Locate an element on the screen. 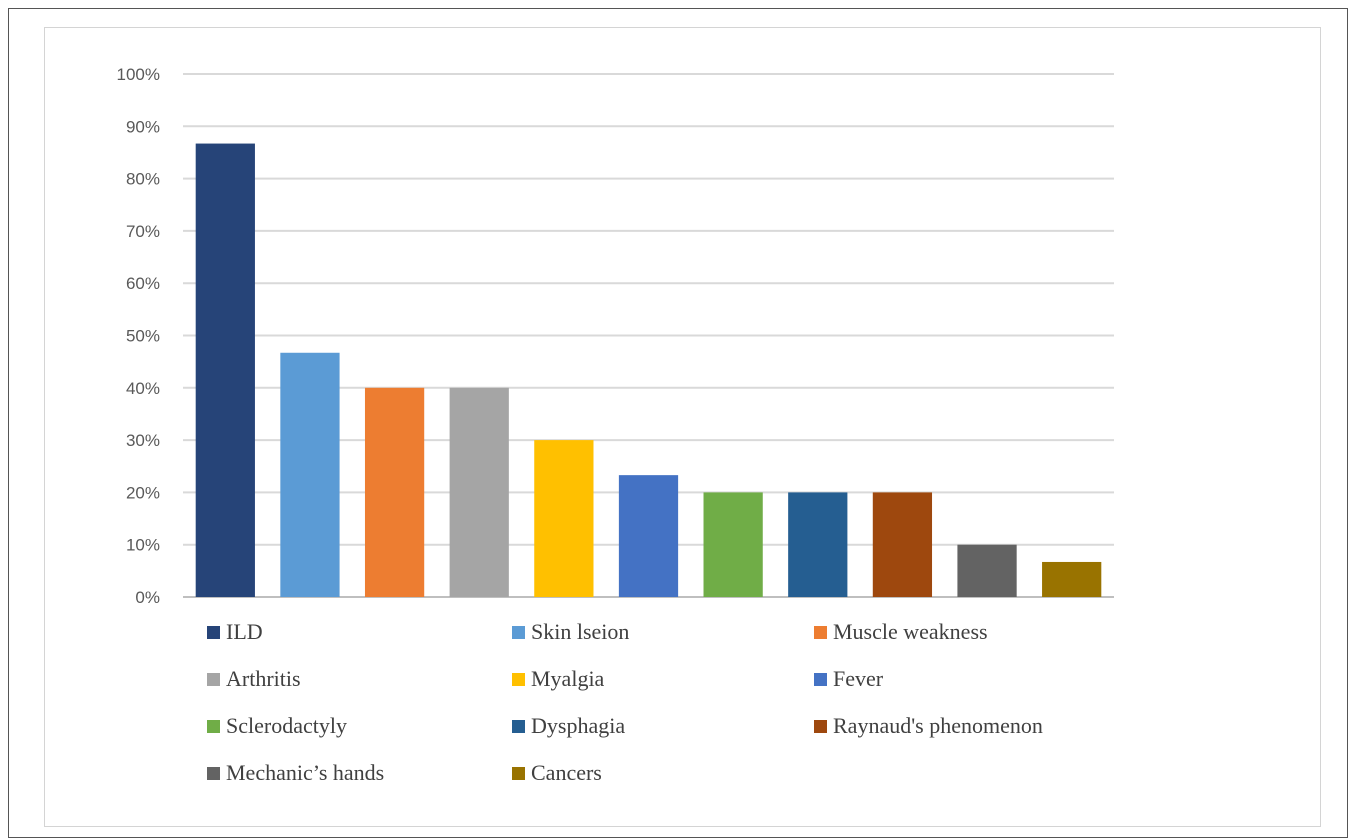  legend-entry-label: Sclerodactyly is located at coordinates (286, 725).